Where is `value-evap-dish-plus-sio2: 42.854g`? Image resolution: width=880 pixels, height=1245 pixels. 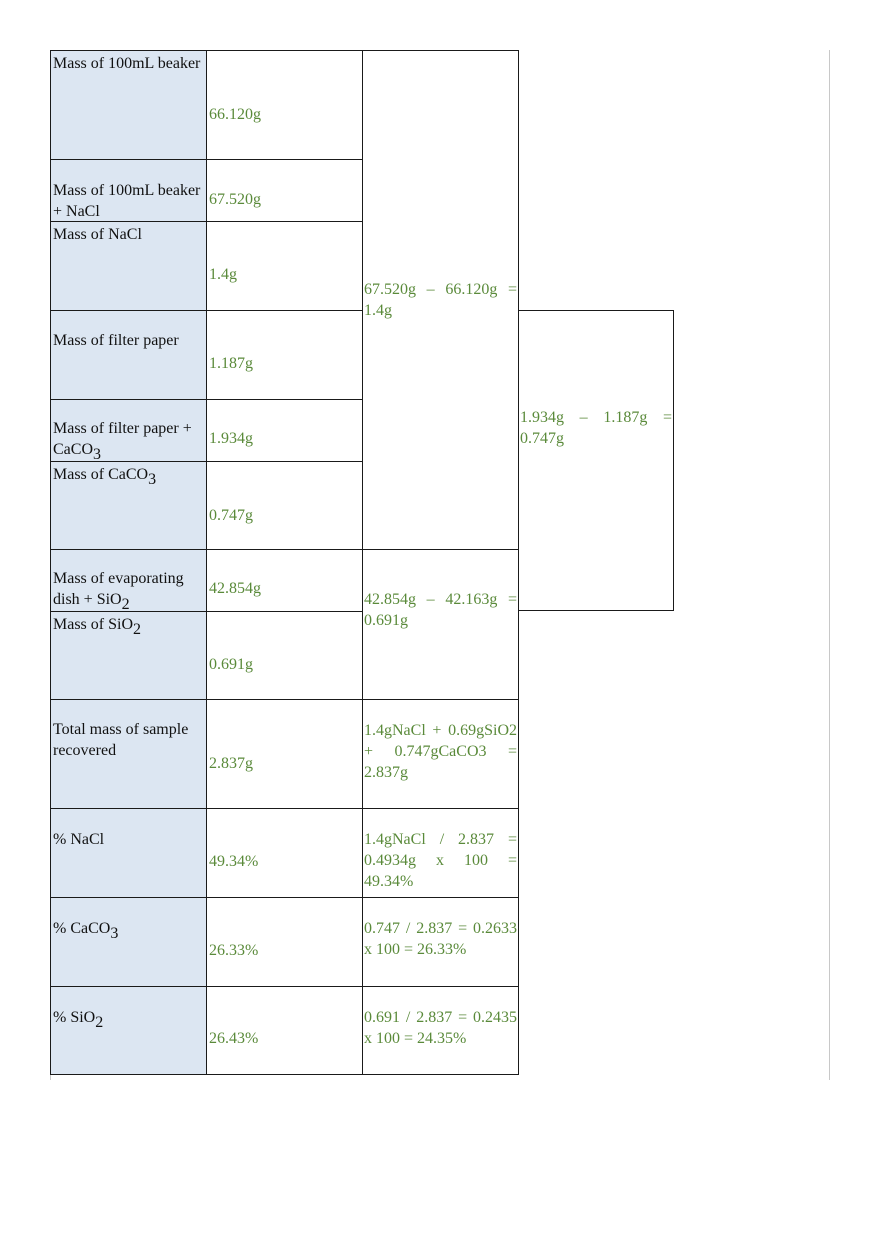 value-evap-dish-plus-sio2: 42.854g is located at coordinates (284, 580).